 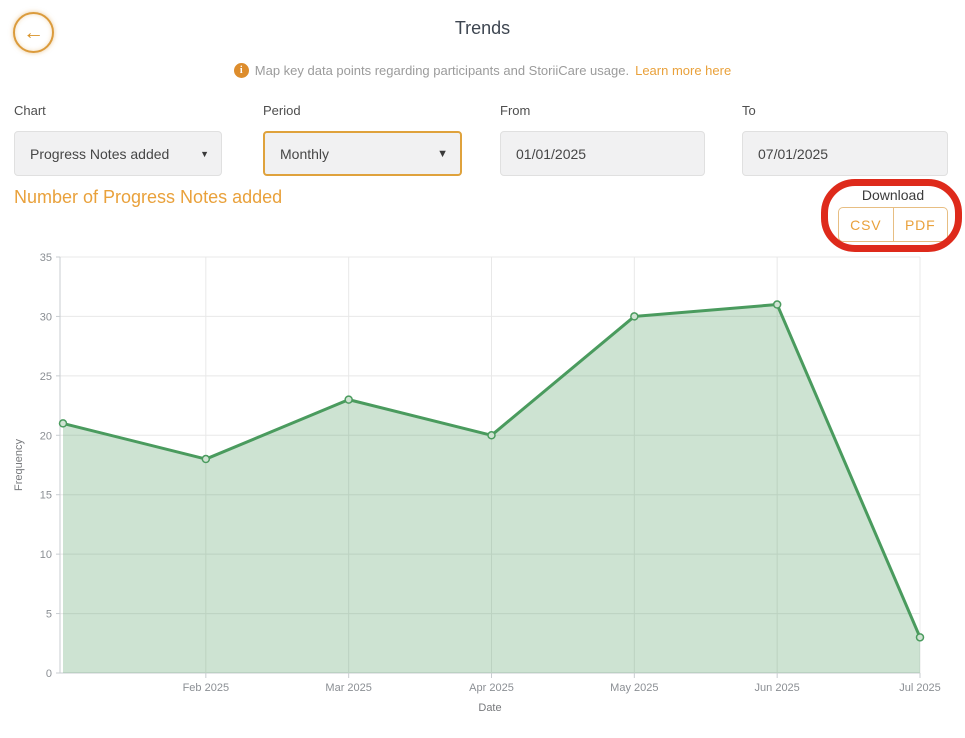 What do you see at coordinates (920, 688) in the screenshot?
I see `svg-text: Jul 2025` at bounding box center [920, 688].